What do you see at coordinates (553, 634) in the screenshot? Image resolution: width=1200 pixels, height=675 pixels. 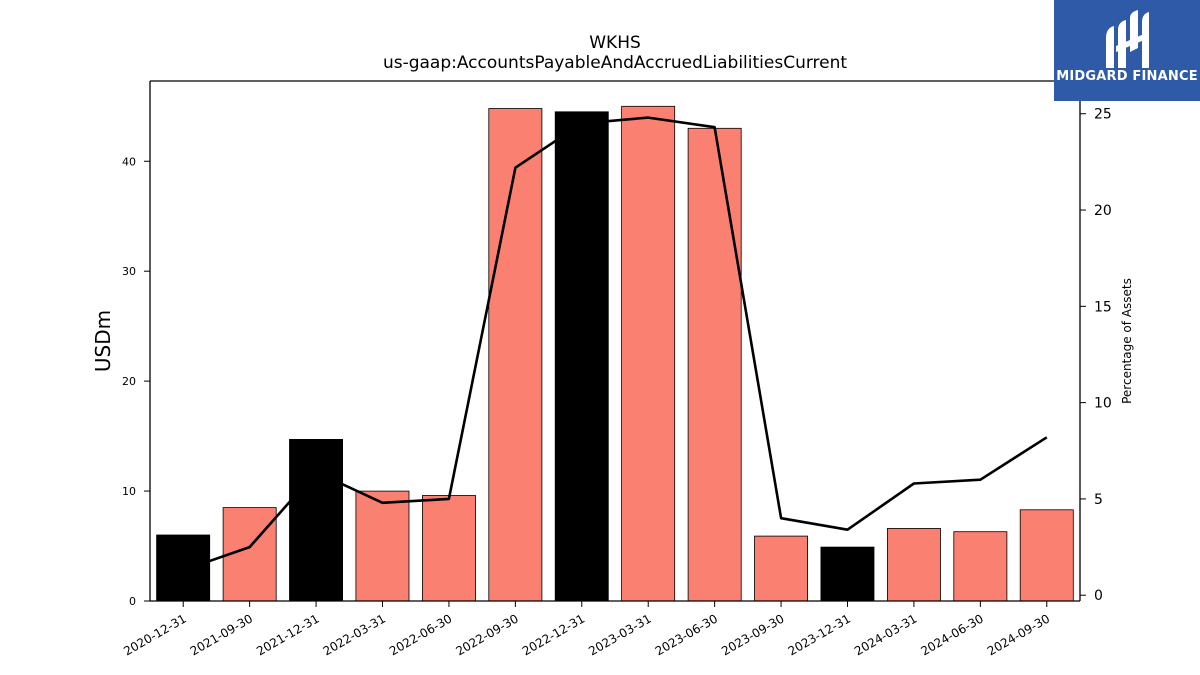 I see `x-tick-label: 2022-12-31` at bounding box center [553, 634].